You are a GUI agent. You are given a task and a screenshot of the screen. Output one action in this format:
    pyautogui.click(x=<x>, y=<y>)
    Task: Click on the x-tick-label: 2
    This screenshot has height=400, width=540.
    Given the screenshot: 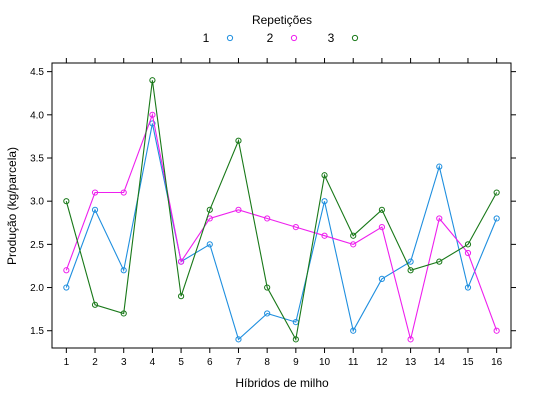 What is the action you would take?
    pyautogui.click(x=95, y=362)
    